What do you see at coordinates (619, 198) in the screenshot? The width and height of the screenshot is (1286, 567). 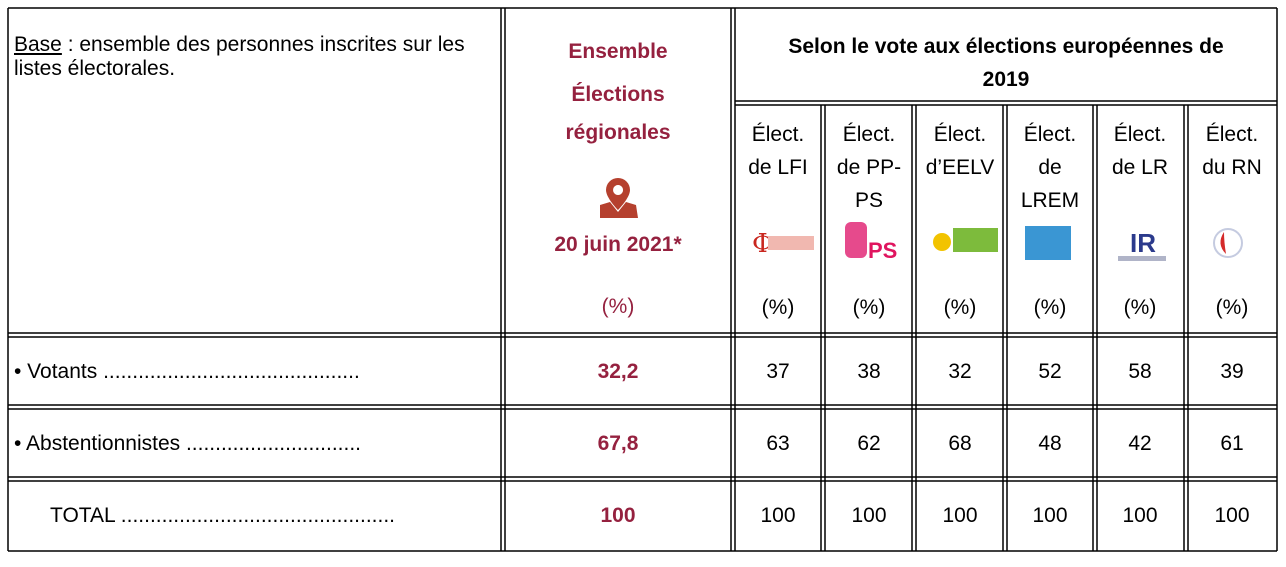 I see `location-icon` at bounding box center [619, 198].